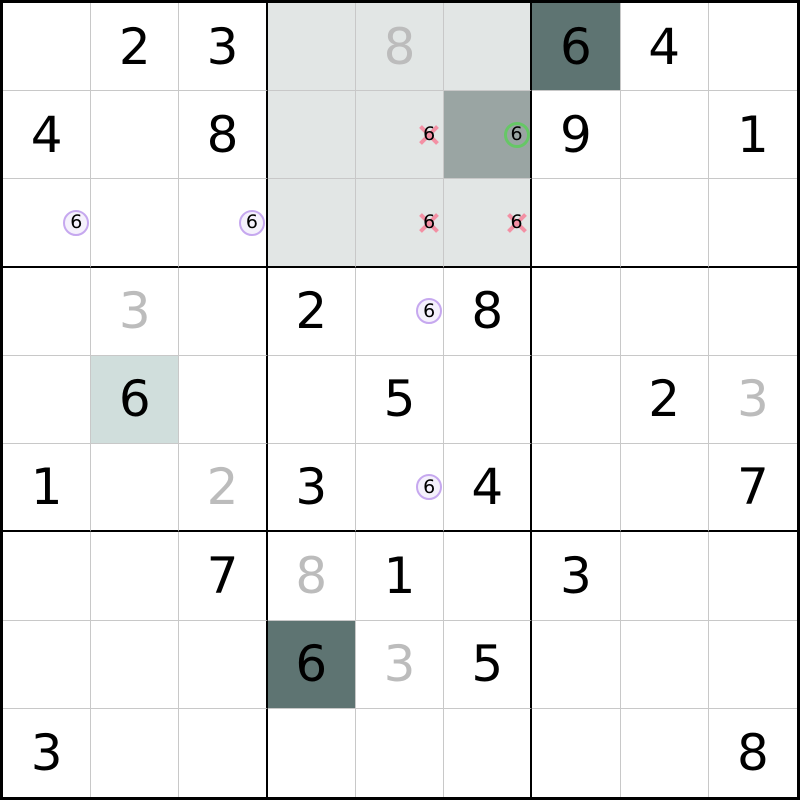 The image size is (800, 800). I want to click on cell-r5c1, so click(47, 400).